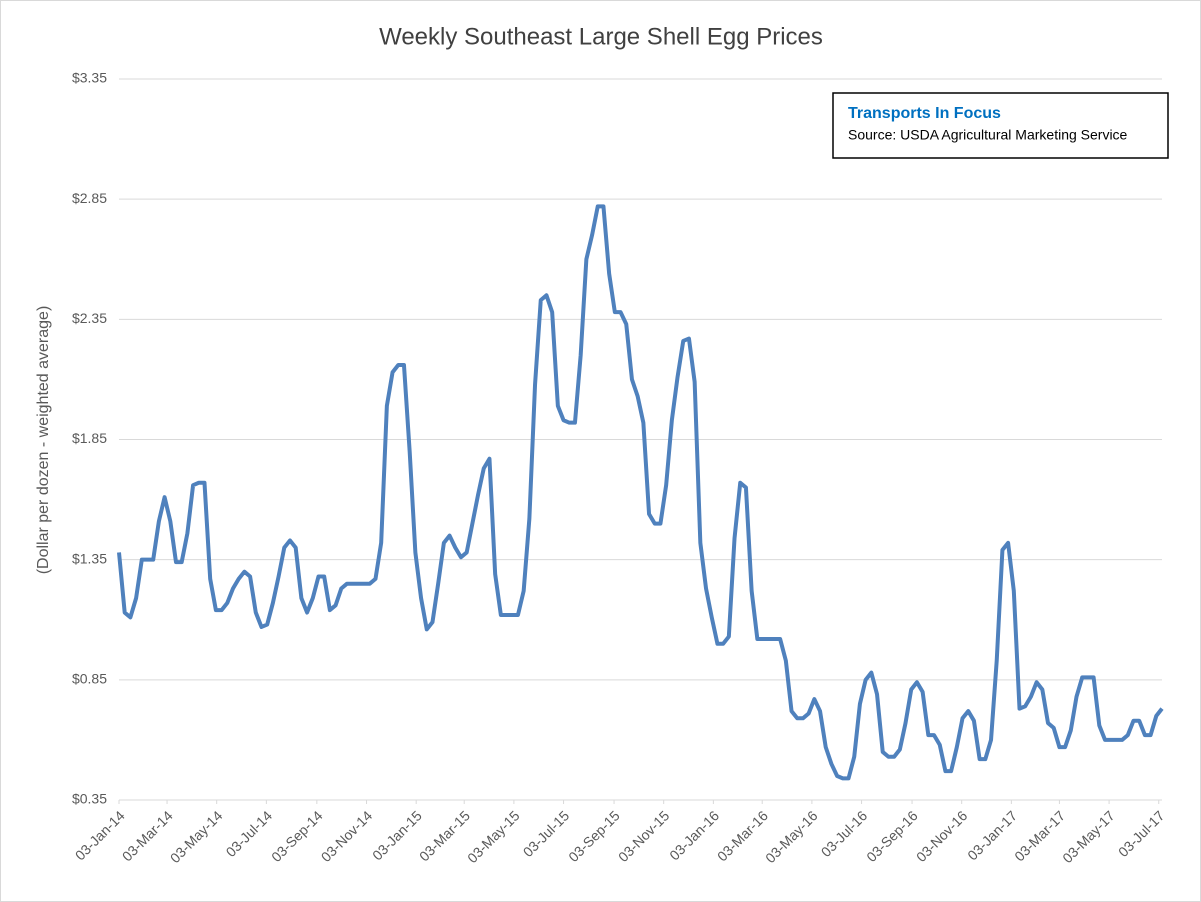 This screenshot has height=902, width=1201. I want to click on y-tick-label: $0.85, so click(89, 679).